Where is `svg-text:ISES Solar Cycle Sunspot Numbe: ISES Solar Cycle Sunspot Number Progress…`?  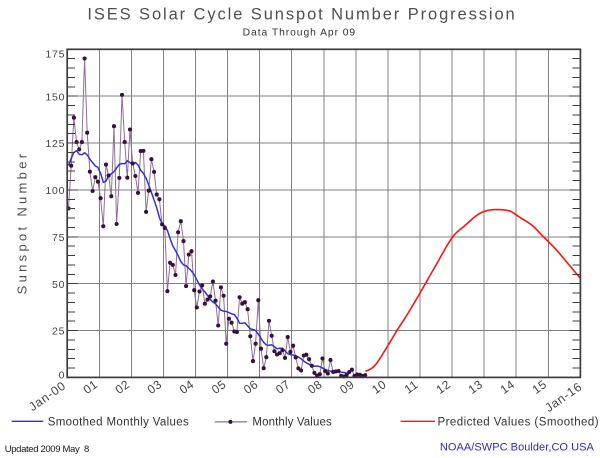
svg-text:ISES Solar Cycle Sunspot Numbe: ISES Solar Cycle Sunspot Number Progress… is located at coordinates (301, 15).